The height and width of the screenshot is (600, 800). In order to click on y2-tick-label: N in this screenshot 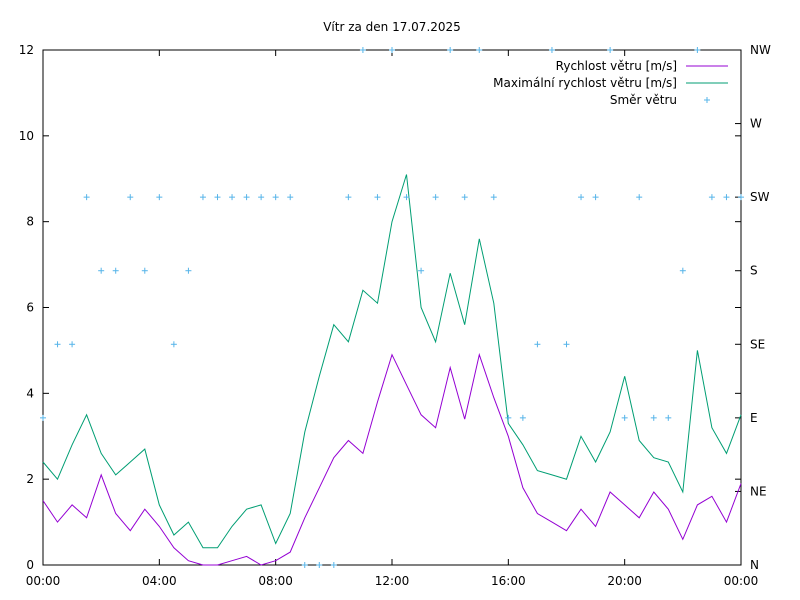, I will do `click(754, 565)`.